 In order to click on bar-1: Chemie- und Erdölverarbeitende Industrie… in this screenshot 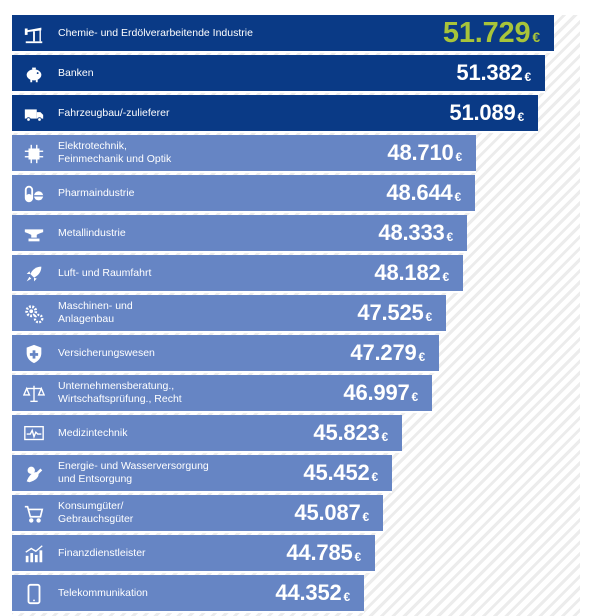, I will do `click(283, 34)`.